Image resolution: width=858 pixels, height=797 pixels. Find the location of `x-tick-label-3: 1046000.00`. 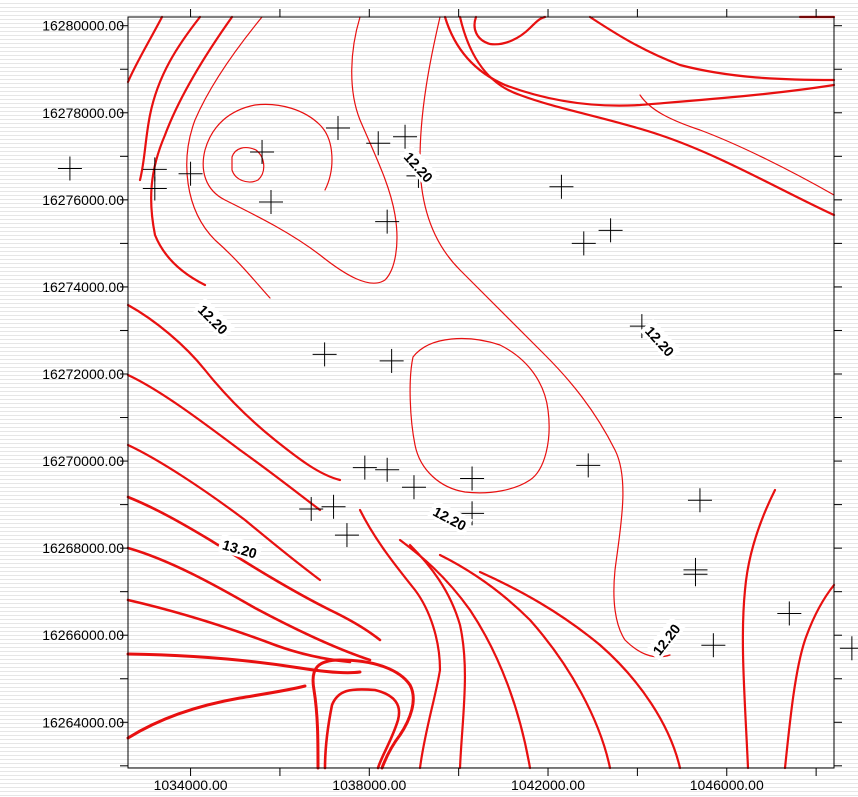

x-tick-label-3: 1046000.00 is located at coordinates (727, 785).